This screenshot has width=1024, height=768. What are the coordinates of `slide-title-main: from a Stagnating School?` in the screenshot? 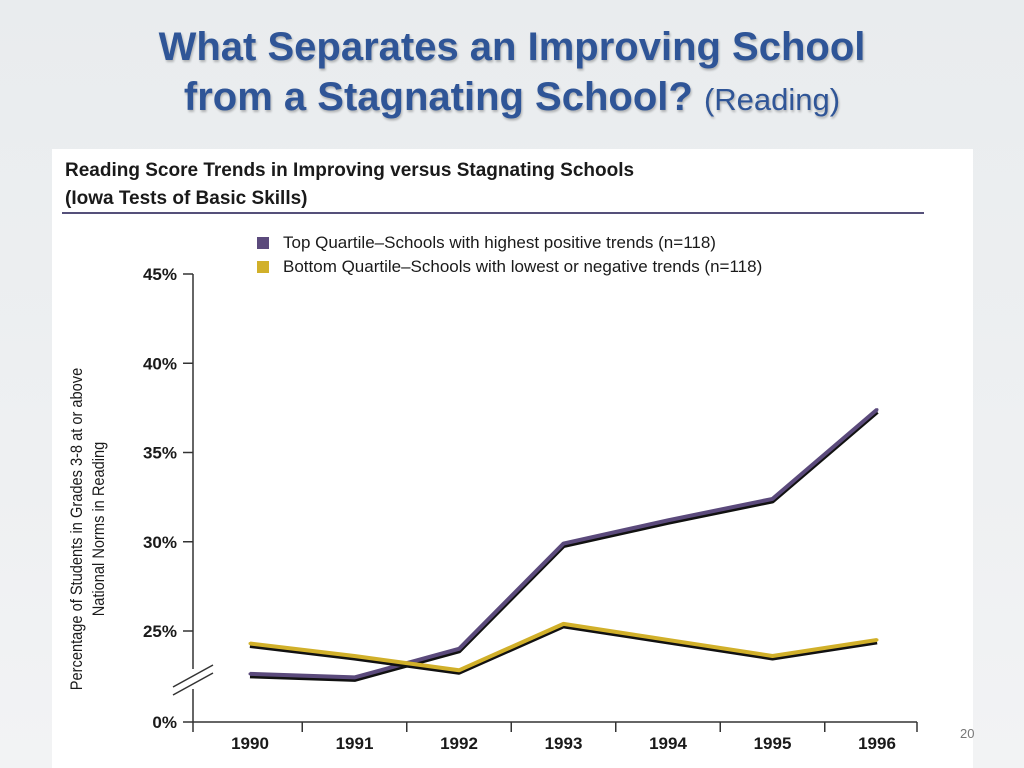 It's located at (438, 97).